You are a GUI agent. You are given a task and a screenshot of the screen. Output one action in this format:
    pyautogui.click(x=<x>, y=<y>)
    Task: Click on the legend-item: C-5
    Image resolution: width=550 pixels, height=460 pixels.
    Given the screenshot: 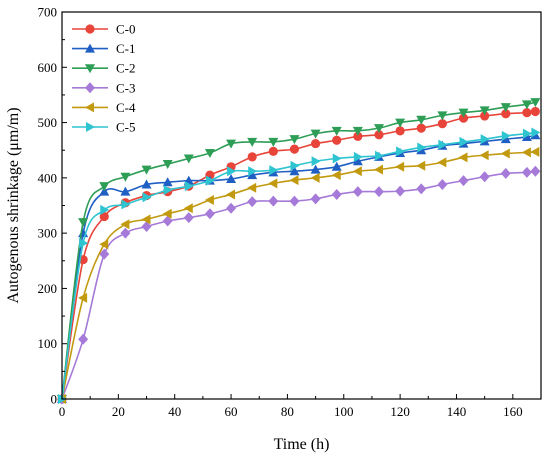 What is the action you would take?
    pyautogui.click(x=104, y=127)
    